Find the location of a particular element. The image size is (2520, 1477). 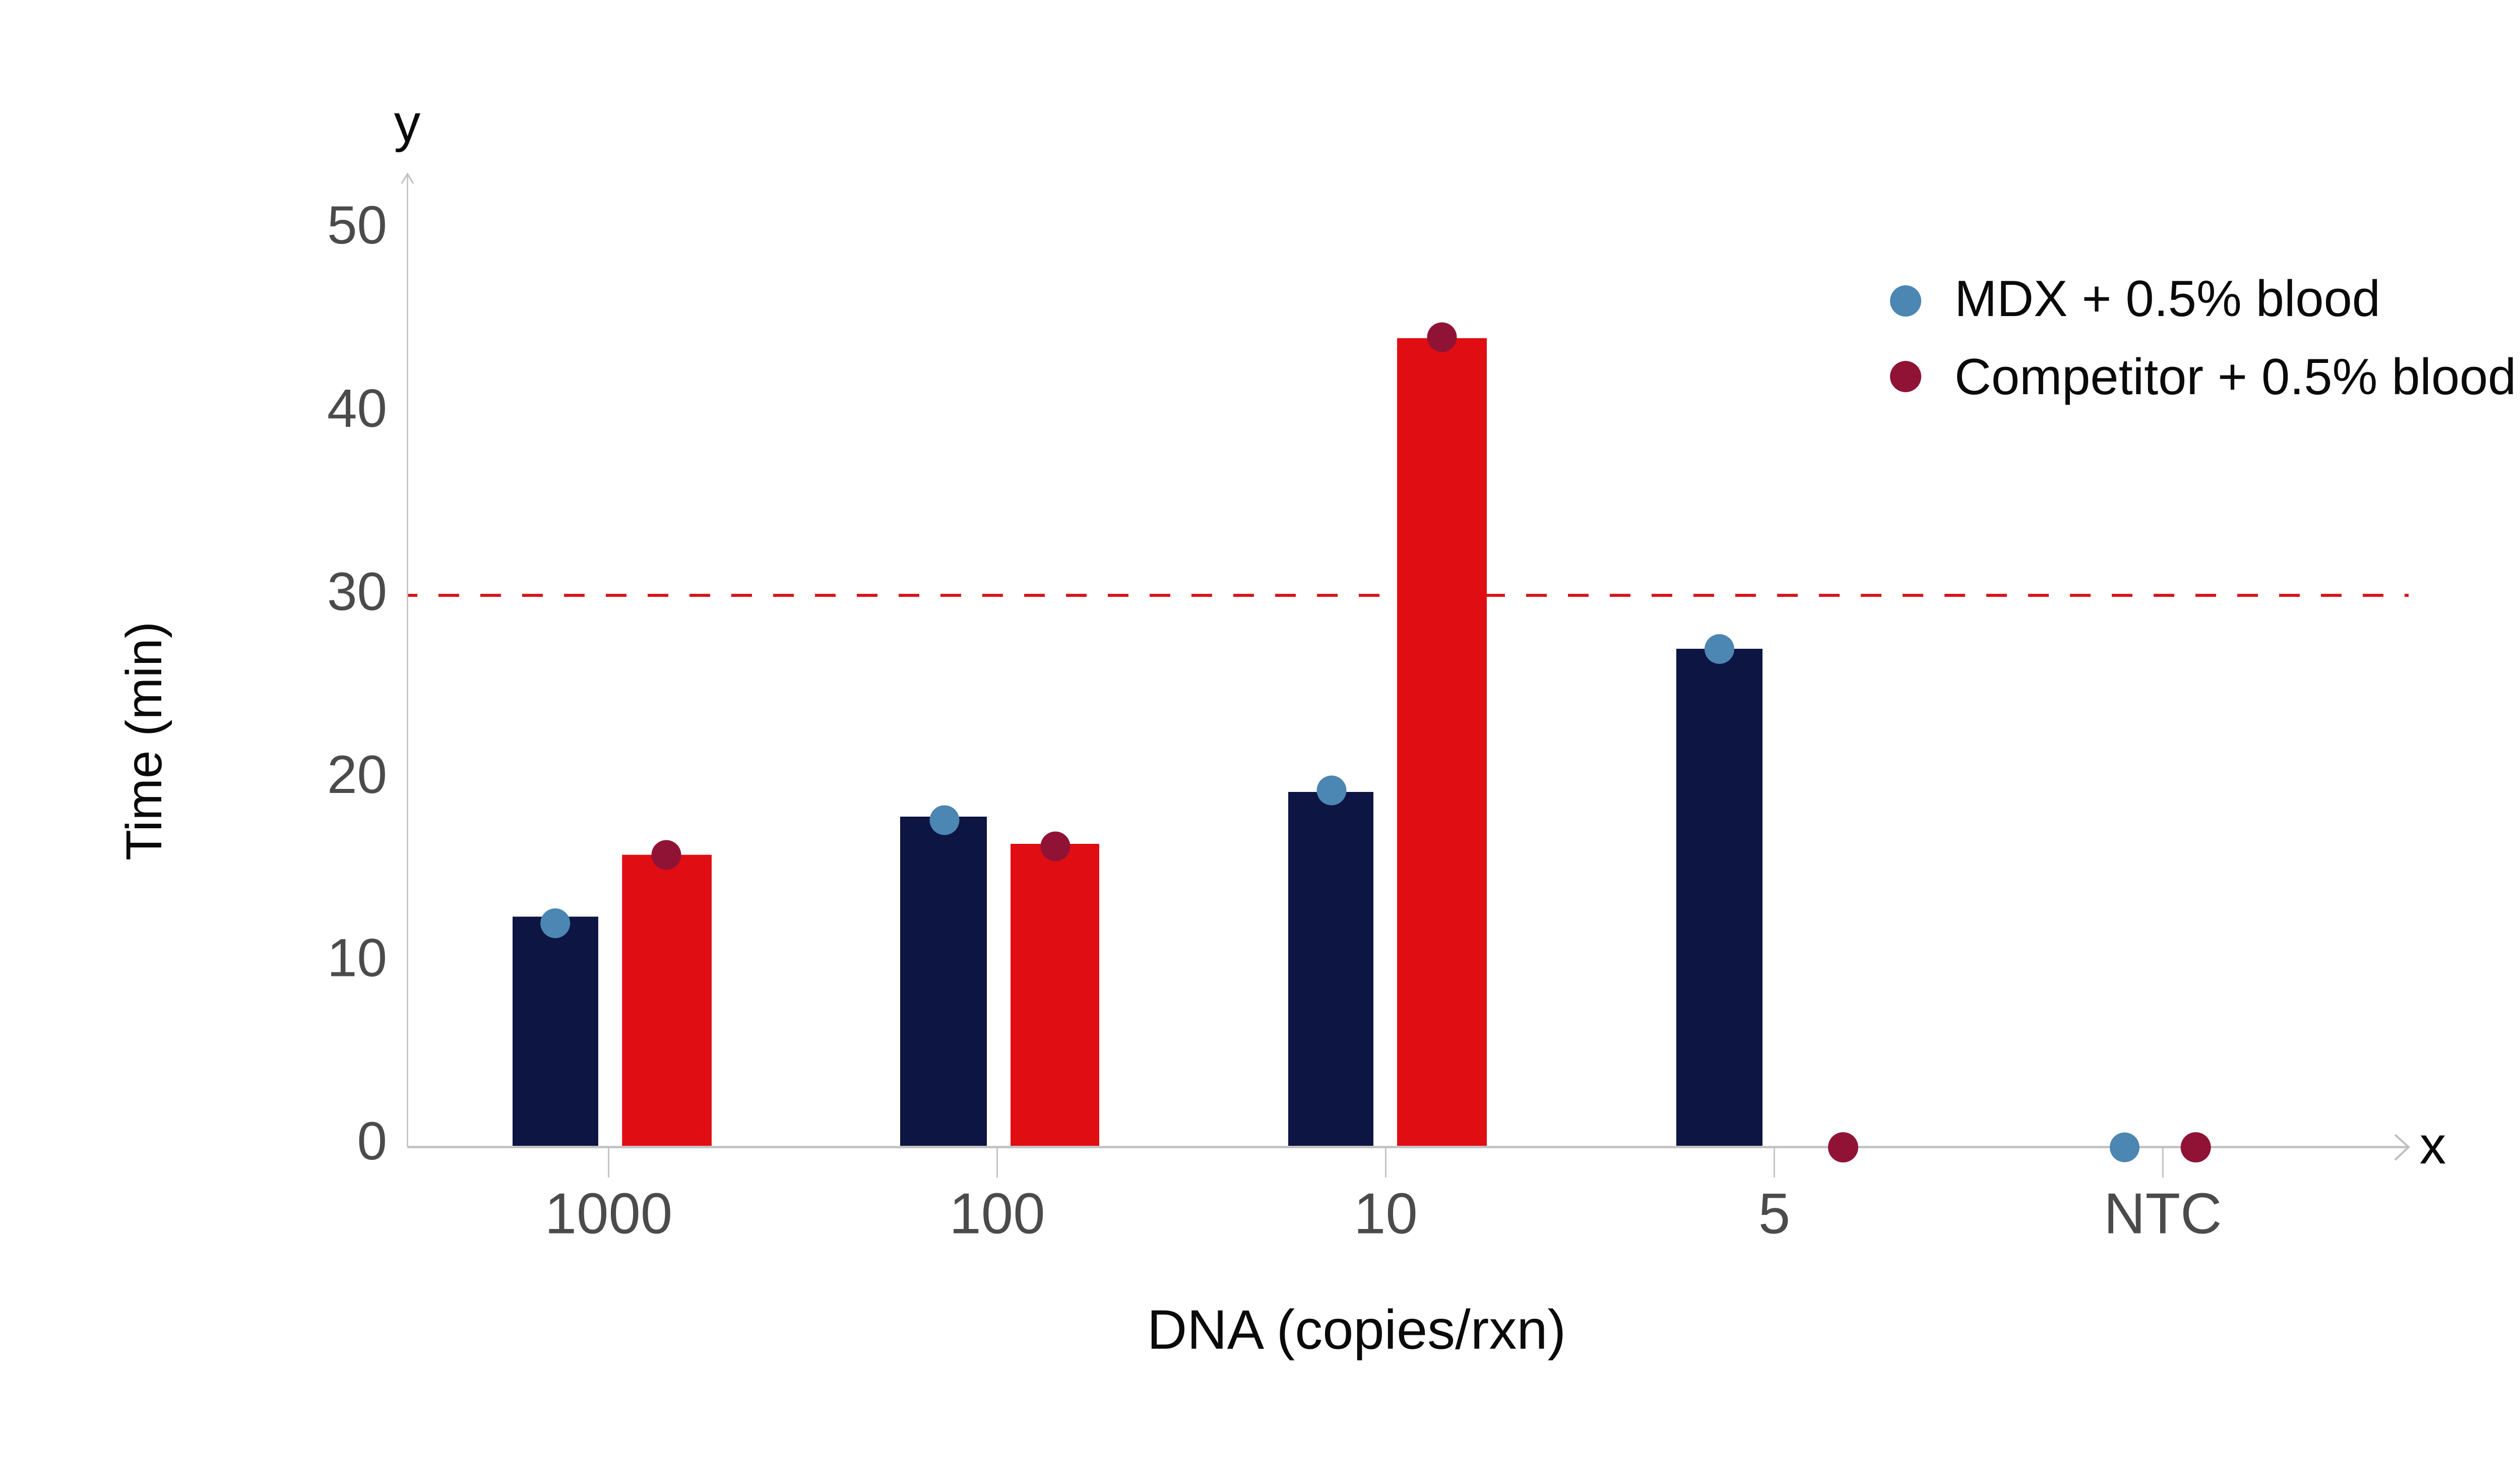

svg-text: 40 is located at coordinates (357, 408).